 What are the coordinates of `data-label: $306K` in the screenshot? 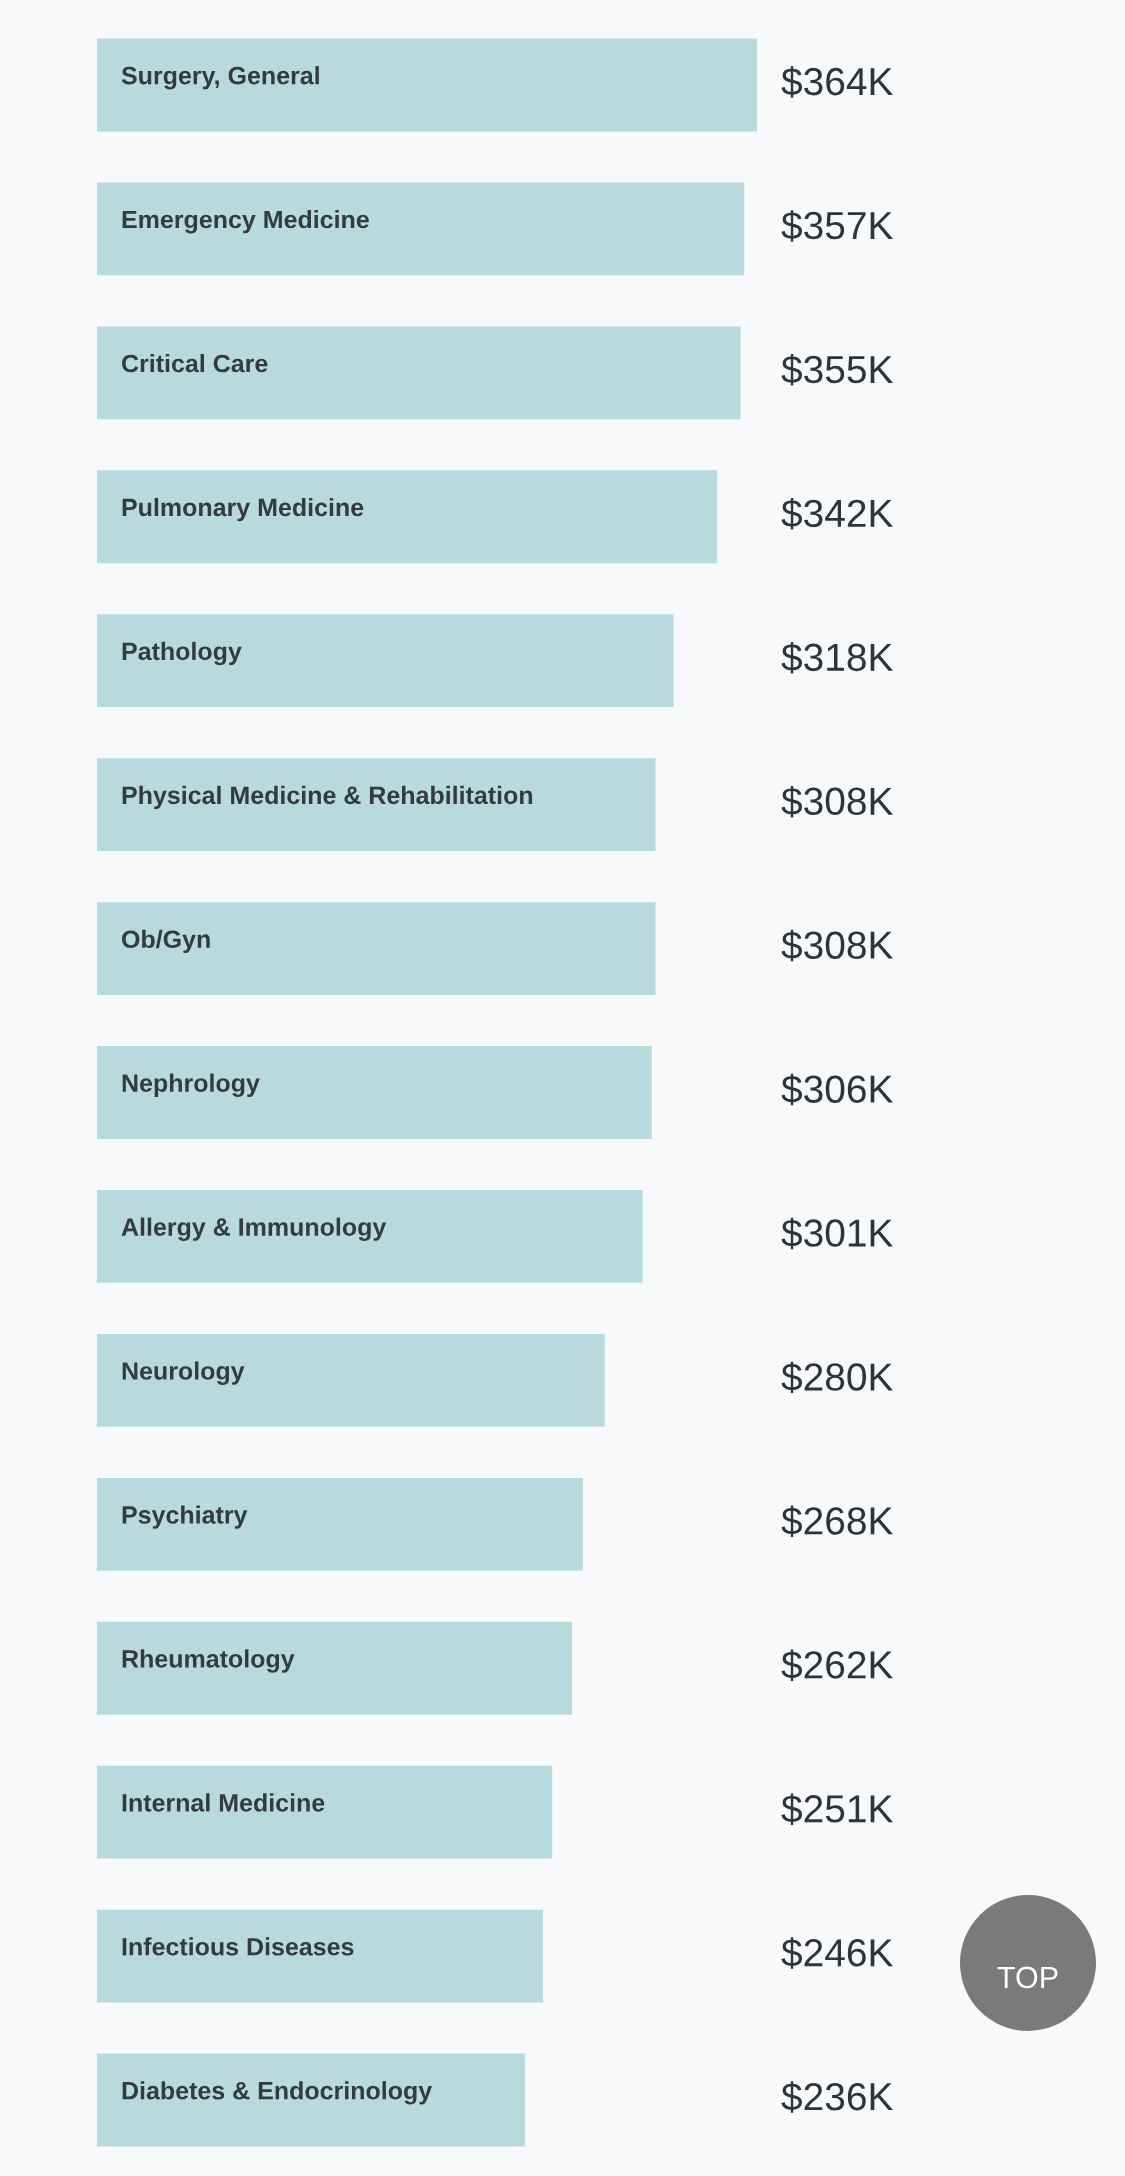 It's located at (837, 1089).